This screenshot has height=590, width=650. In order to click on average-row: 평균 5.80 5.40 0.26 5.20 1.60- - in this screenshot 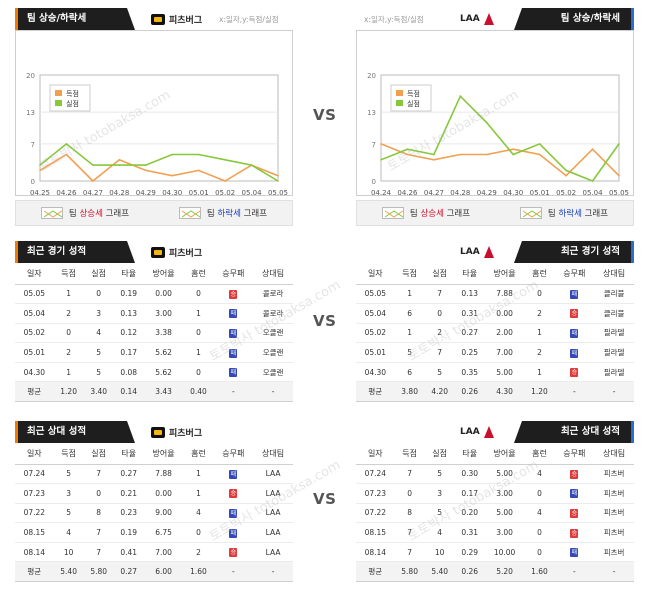, I will do `click(495, 572)`.